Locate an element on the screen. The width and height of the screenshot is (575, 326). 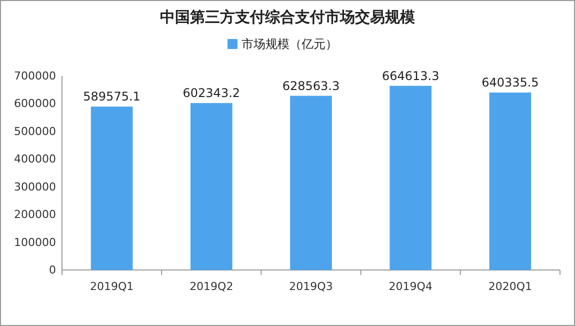
data-label: 589575.1 is located at coordinates (111, 97).